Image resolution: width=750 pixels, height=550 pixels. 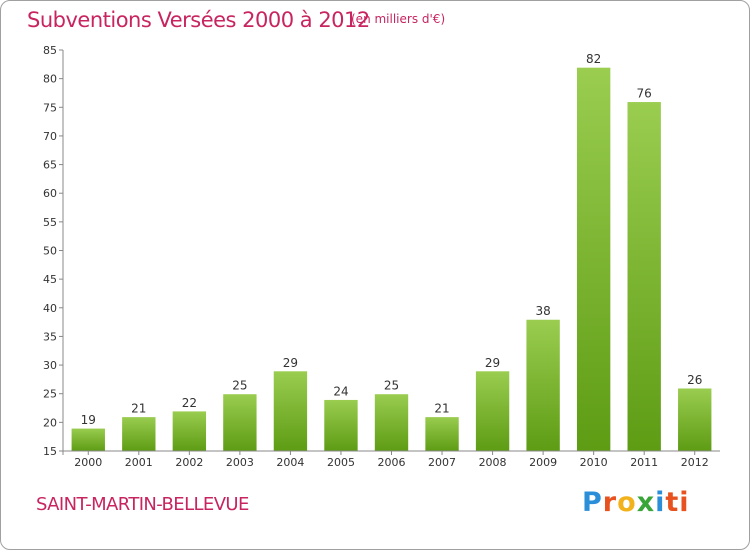 What do you see at coordinates (189, 462) in the screenshot?
I see `x-tick-label-2002: 2002` at bounding box center [189, 462].